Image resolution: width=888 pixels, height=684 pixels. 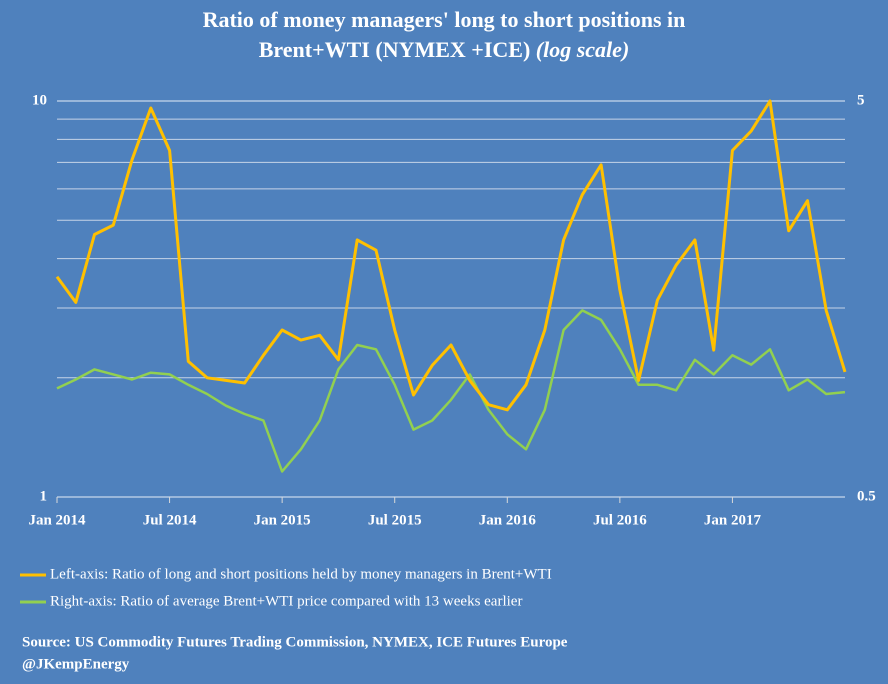 I want to click on chart-title: Brent+WTI (NYMEX +ICE), so click(x=395, y=49).